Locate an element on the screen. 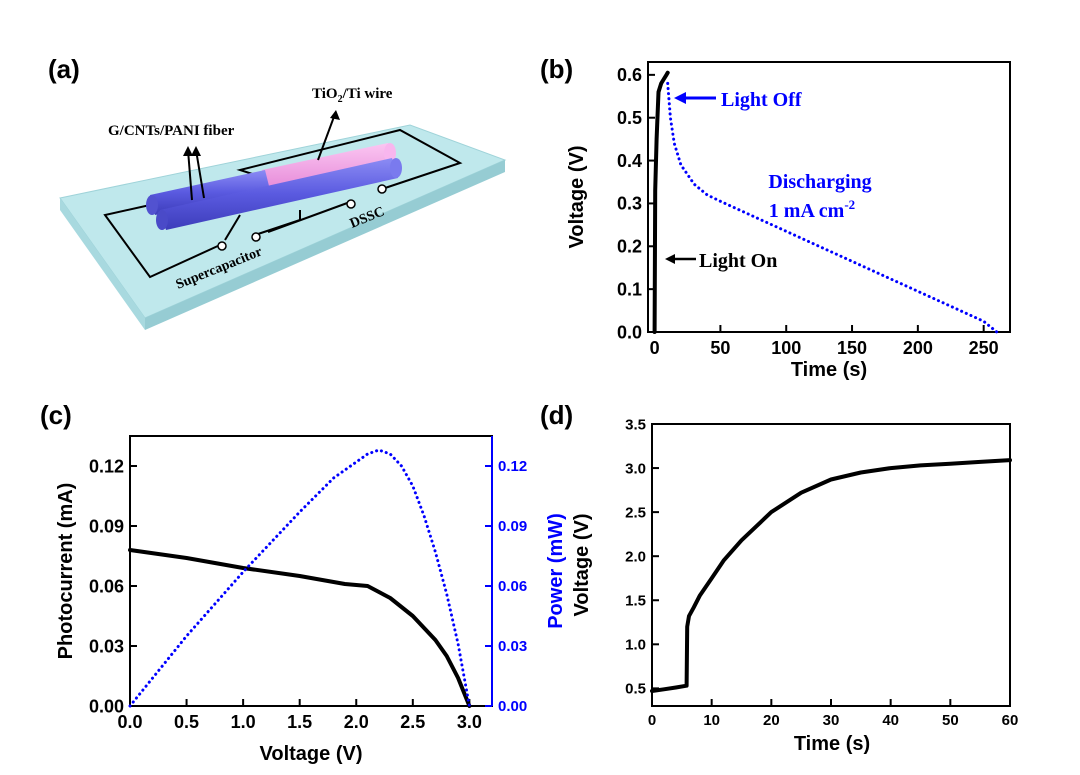  y-tick-label: 0.3 is located at coordinates (629, 204).